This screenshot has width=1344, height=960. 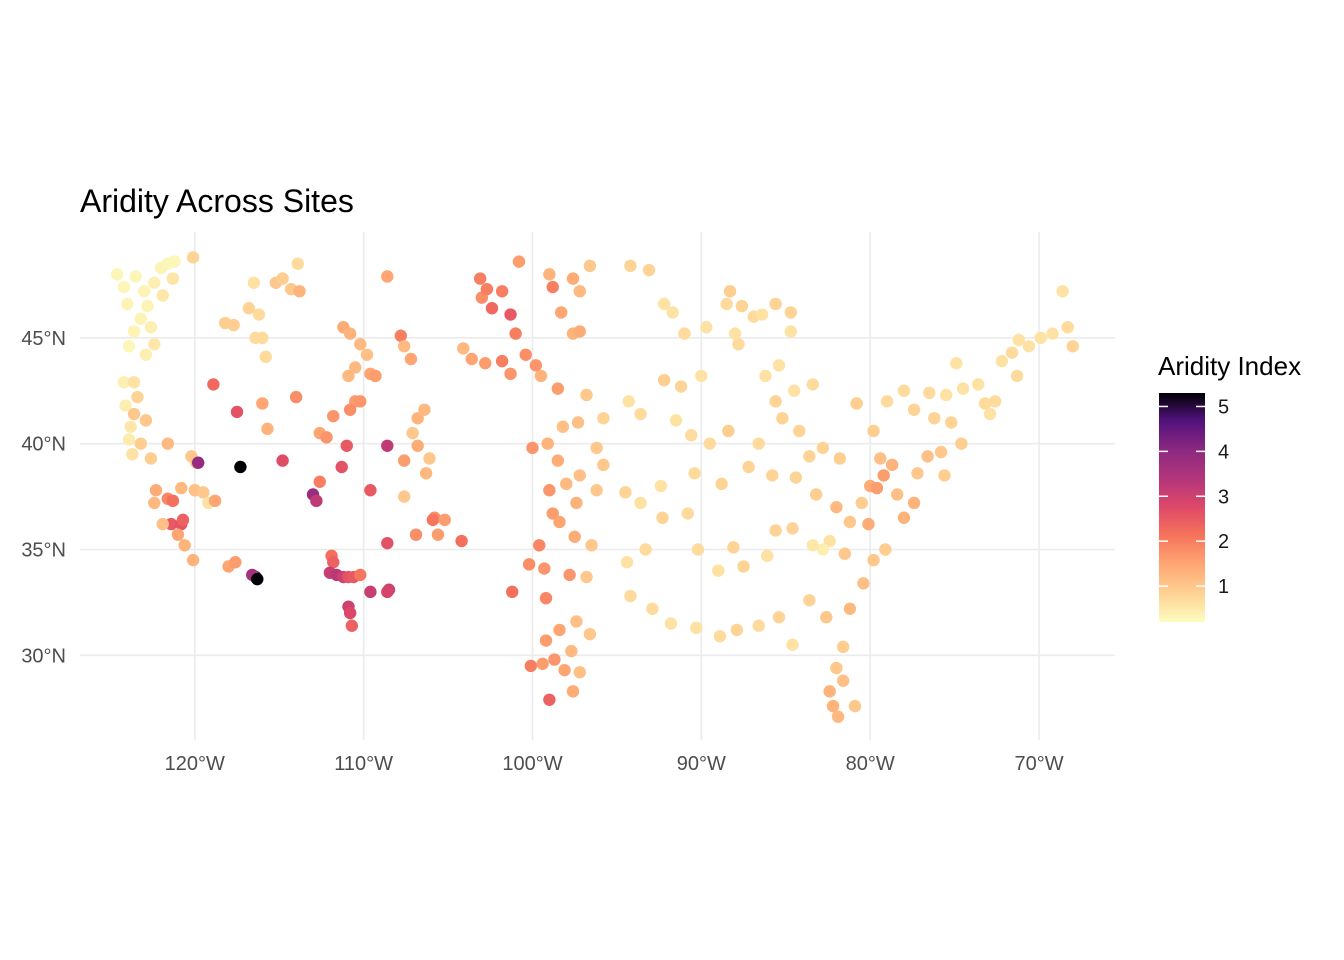 I want to click on legend-tick-label: 5, so click(x=1223, y=407).